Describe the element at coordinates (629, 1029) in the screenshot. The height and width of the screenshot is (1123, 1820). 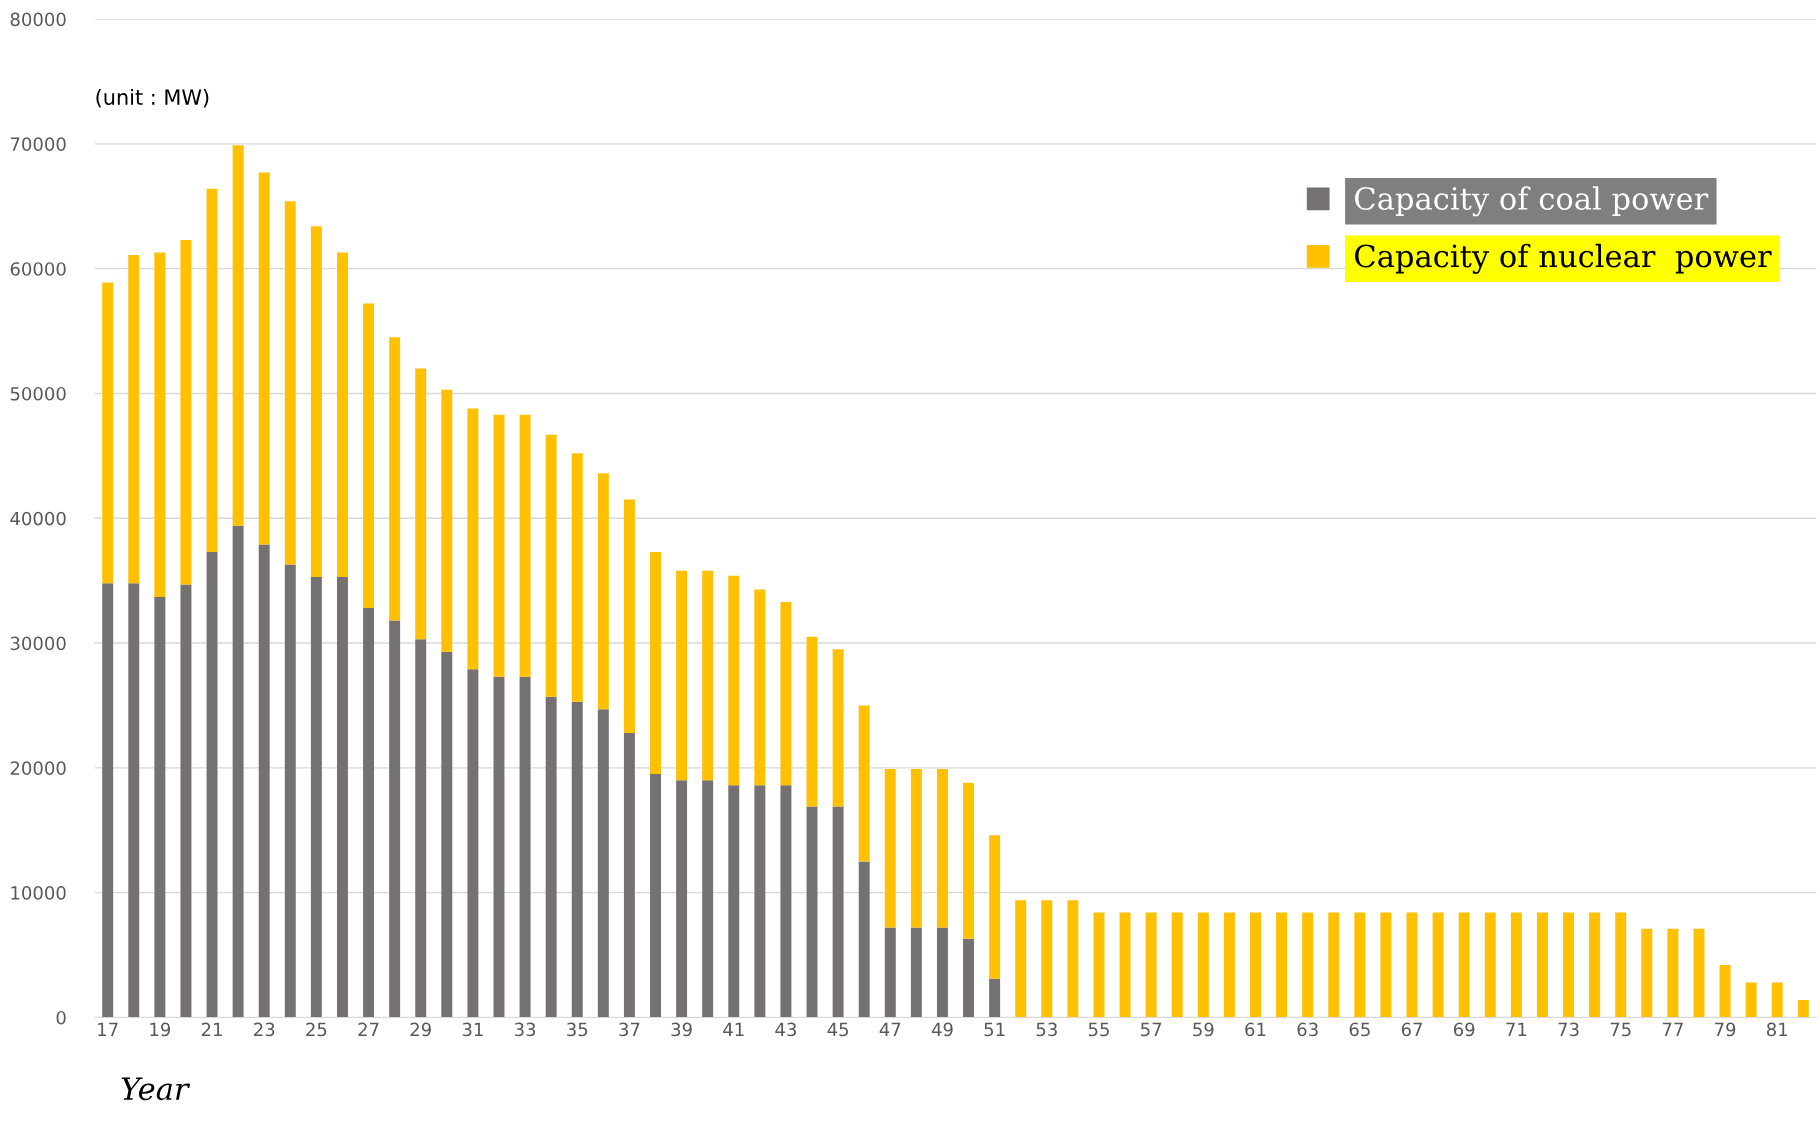
I see `x-tick-label: 37` at that location.